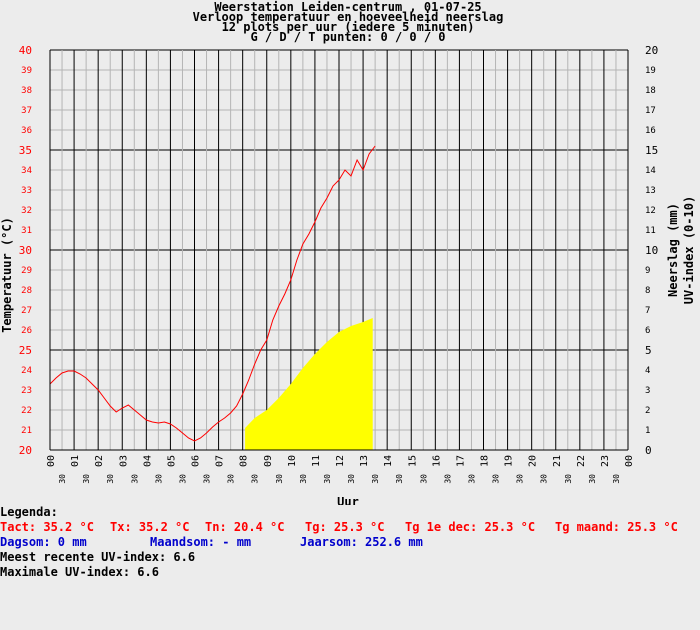 The height and width of the screenshot is (630, 700). I want to click on x-tick-label: 08, so click(244, 461).